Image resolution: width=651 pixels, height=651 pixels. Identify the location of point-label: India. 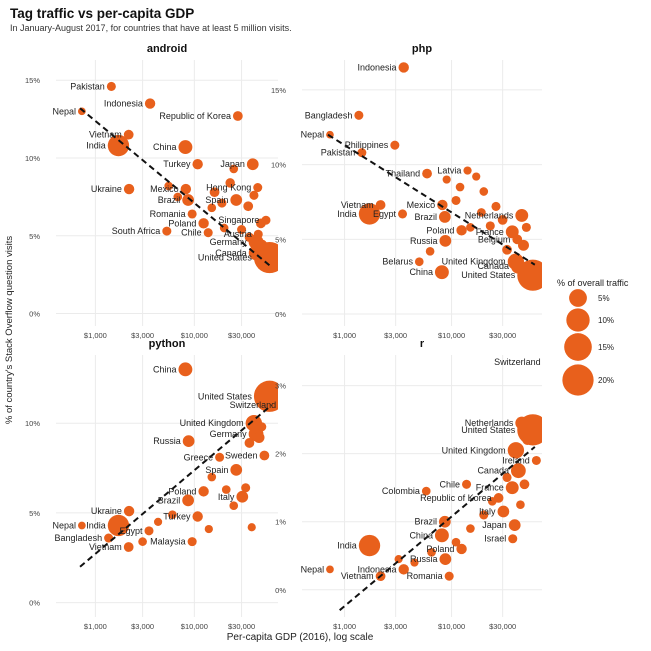
(96, 146).